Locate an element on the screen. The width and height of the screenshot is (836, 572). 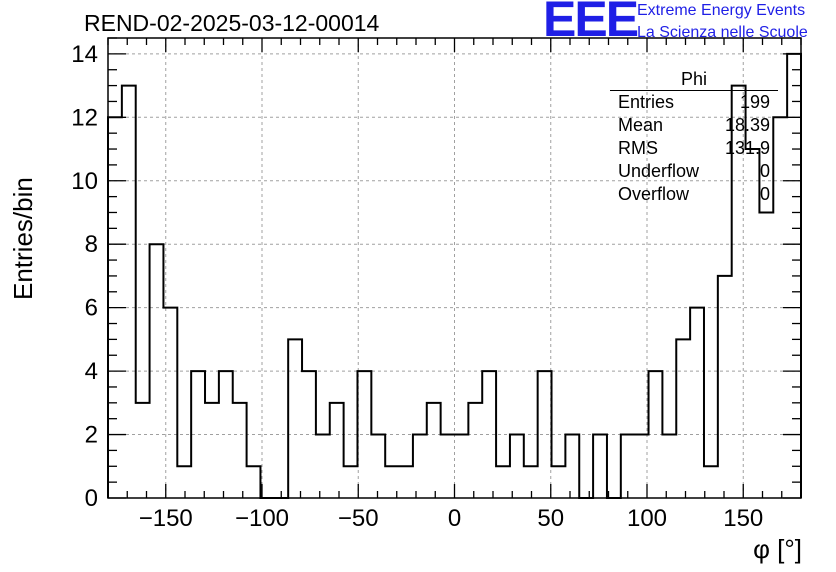
y-tick-label: 8 is located at coordinates (91, 244).